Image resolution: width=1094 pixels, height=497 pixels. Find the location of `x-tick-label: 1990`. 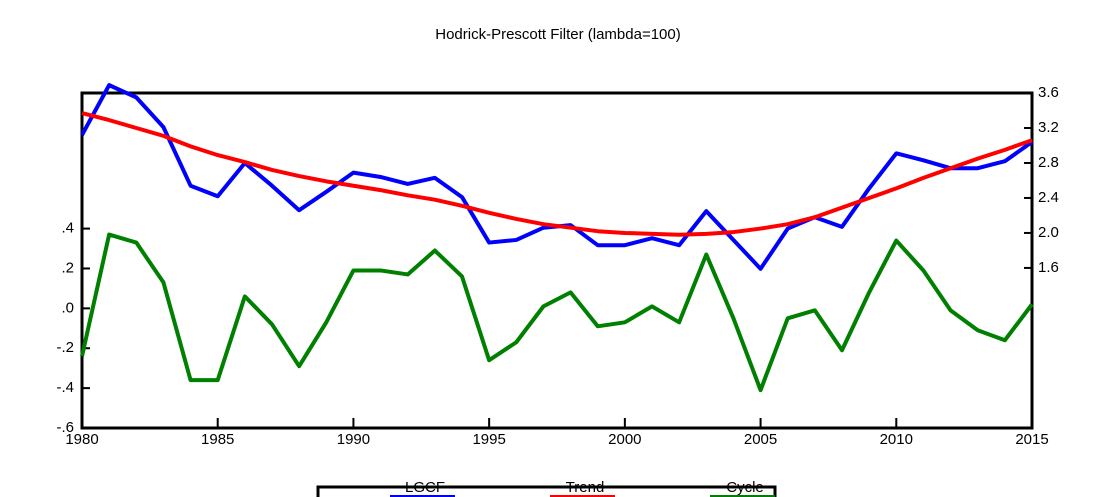

x-tick-label: 1990 is located at coordinates (353, 439).